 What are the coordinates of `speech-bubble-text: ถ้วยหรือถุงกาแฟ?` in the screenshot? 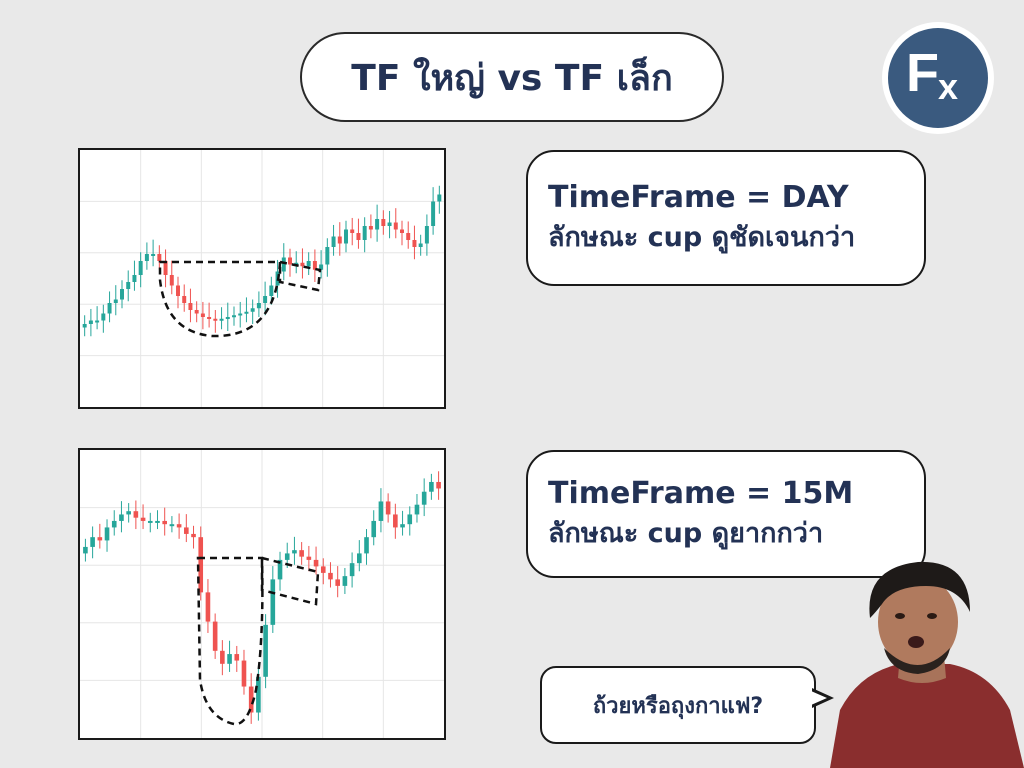 It's located at (678, 706).